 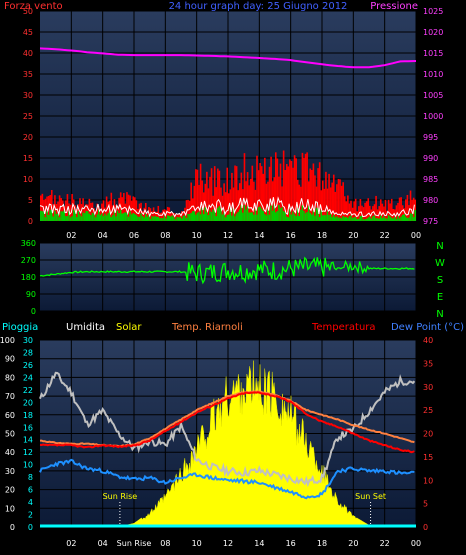 I want to click on temperature-tick-label: 15, so click(x=428, y=457).